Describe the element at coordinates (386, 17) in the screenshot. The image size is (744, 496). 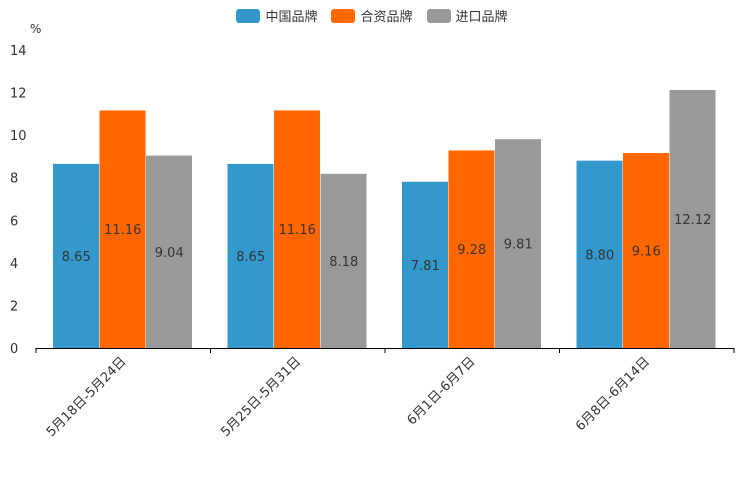
I see `legend-label-jv-brand: 合资品牌` at that location.